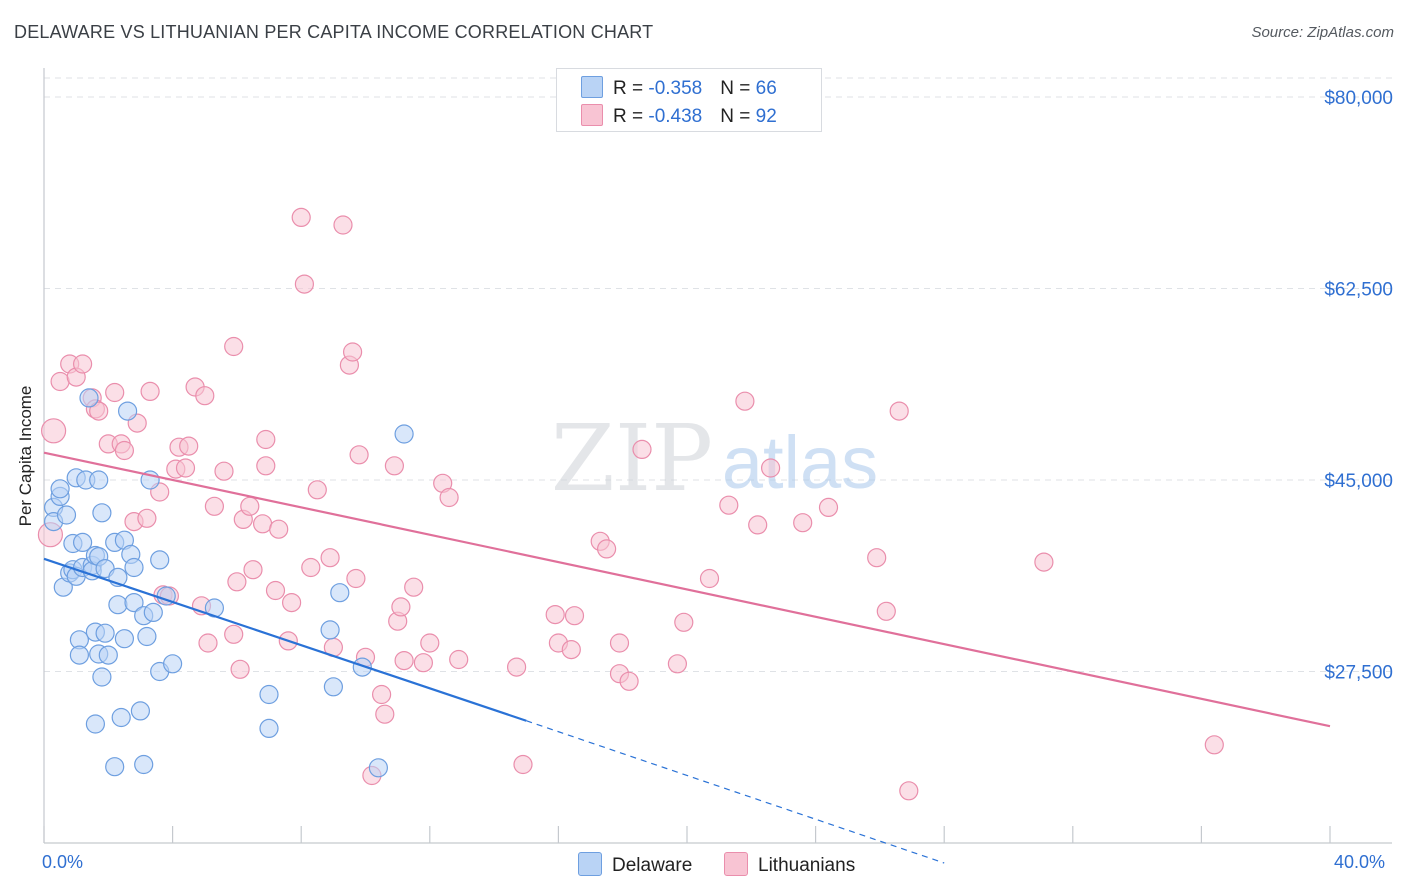  I want to click on legend-r-value: -0.358, so click(675, 88).